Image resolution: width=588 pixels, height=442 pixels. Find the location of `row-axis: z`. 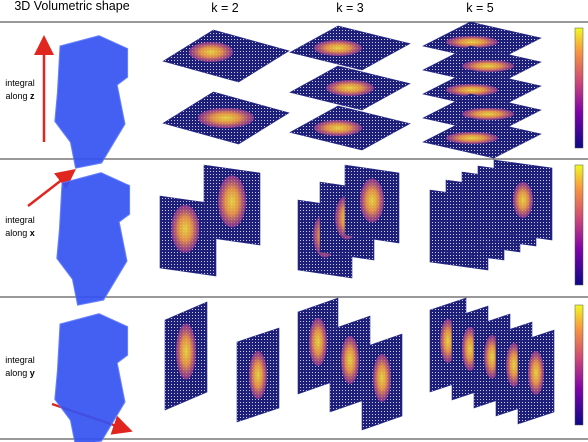

row-axis: z is located at coordinates (32, 96).